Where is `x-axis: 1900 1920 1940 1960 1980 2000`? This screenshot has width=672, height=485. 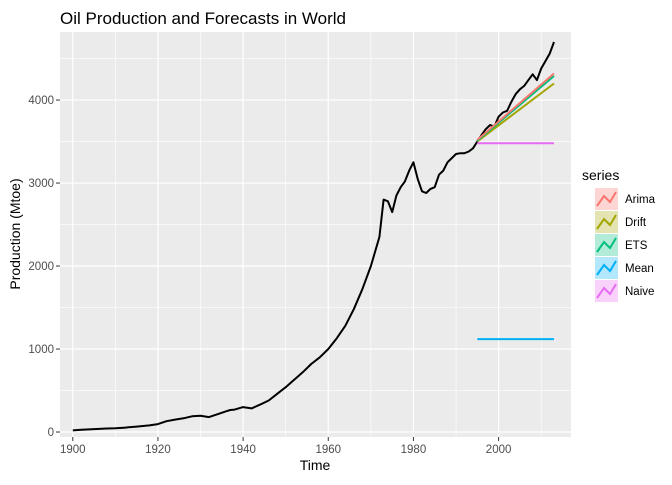
x-axis: 1900 1920 1940 1960 1980 2000 is located at coordinates (285, 446).